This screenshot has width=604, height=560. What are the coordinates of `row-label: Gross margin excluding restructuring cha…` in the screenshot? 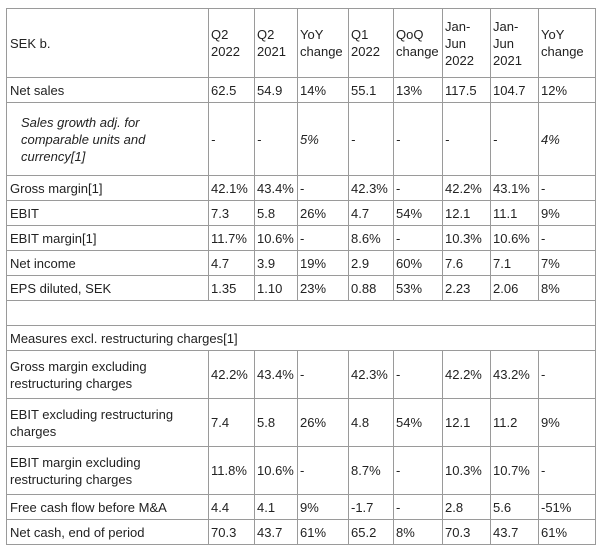 It's located at (107, 374).